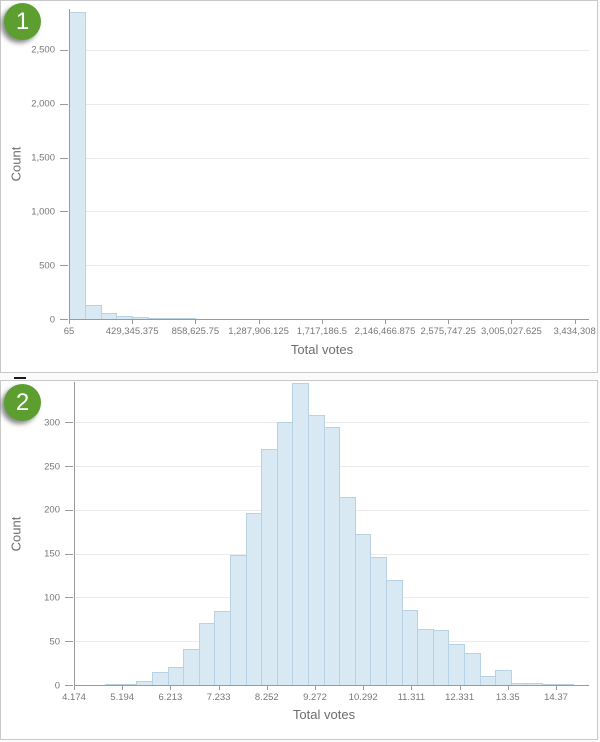  Describe the element at coordinates (69, 331) in the screenshot. I see `x-tick-label: 65` at that location.